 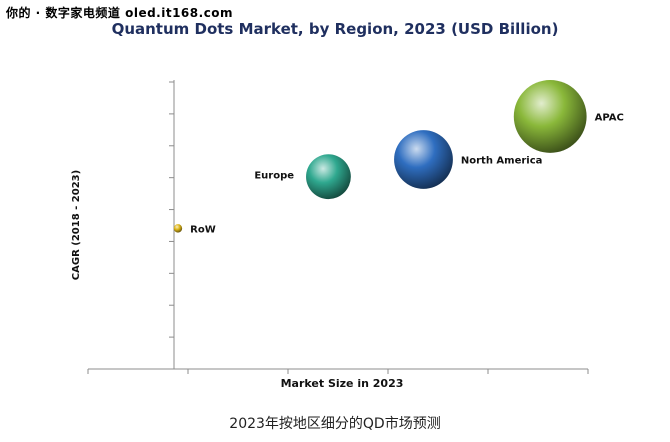 I want to click on bubble-row, so click(x=178, y=228).